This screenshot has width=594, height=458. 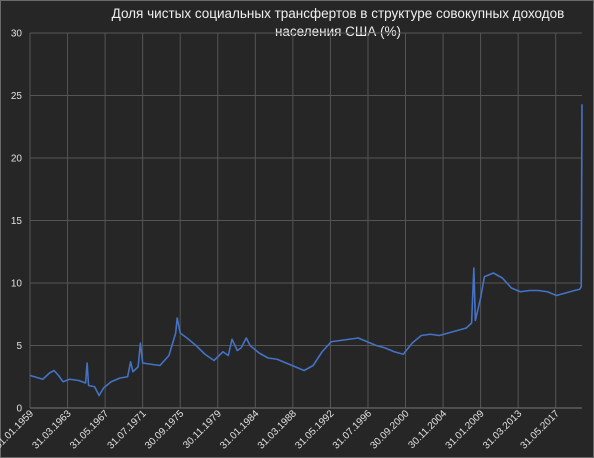 What do you see at coordinates (17, 221) in the screenshot?
I see `y-tick-label: 15` at bounding box center [17, 221].